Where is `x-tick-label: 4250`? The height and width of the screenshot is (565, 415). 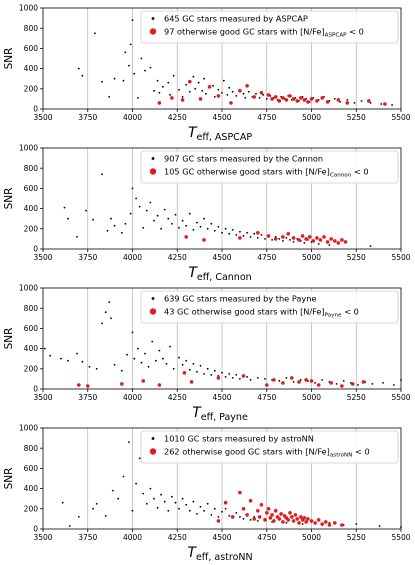 x-tick-label: 4250 is located at coordinates (177, 397).